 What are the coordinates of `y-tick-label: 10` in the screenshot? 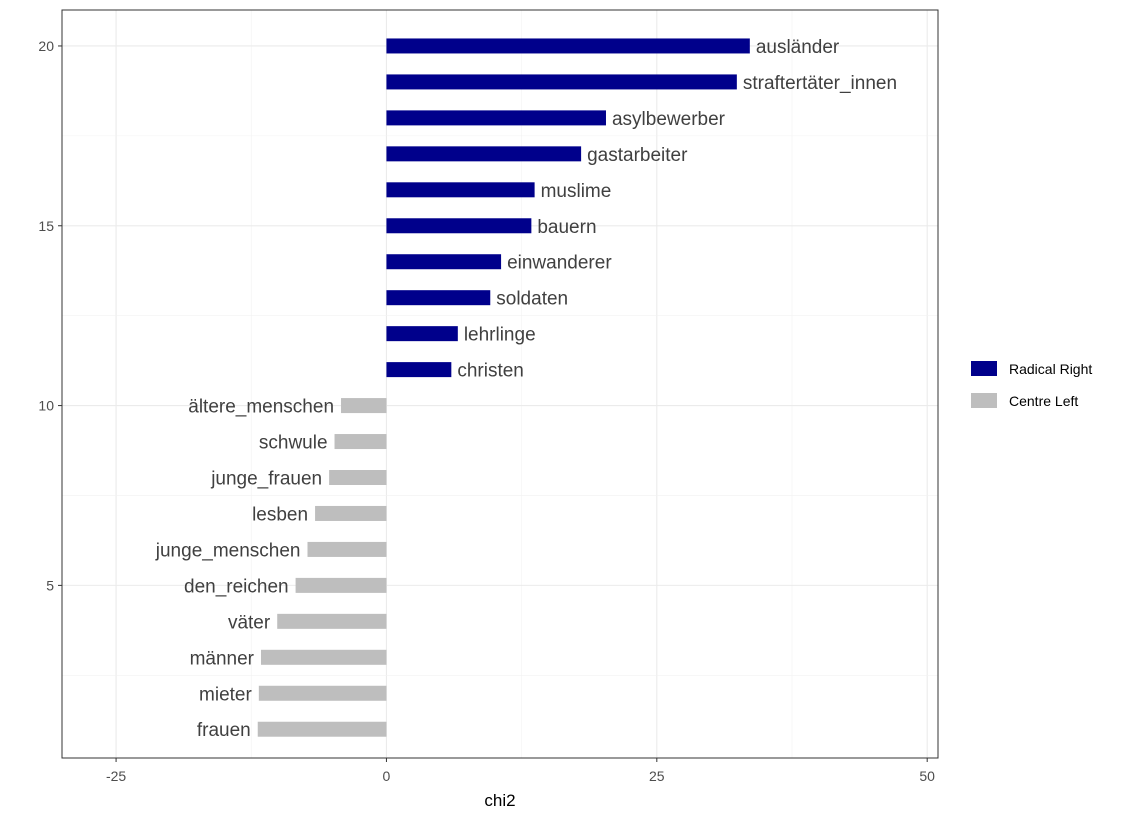 It's located at (46, 406).